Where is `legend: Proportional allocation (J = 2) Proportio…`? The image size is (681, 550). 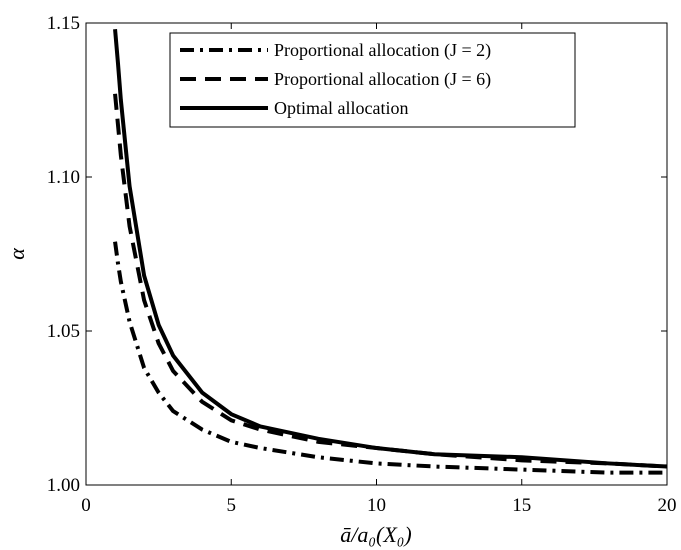
legend: Proportional allocation (J = 2) Proportio… is located at coordinates (372, 80).